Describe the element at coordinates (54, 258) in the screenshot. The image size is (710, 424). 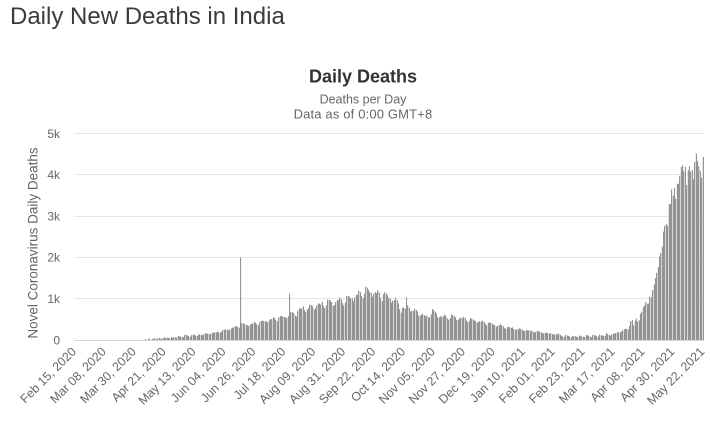
I see `svg-text: 2k` at that location.